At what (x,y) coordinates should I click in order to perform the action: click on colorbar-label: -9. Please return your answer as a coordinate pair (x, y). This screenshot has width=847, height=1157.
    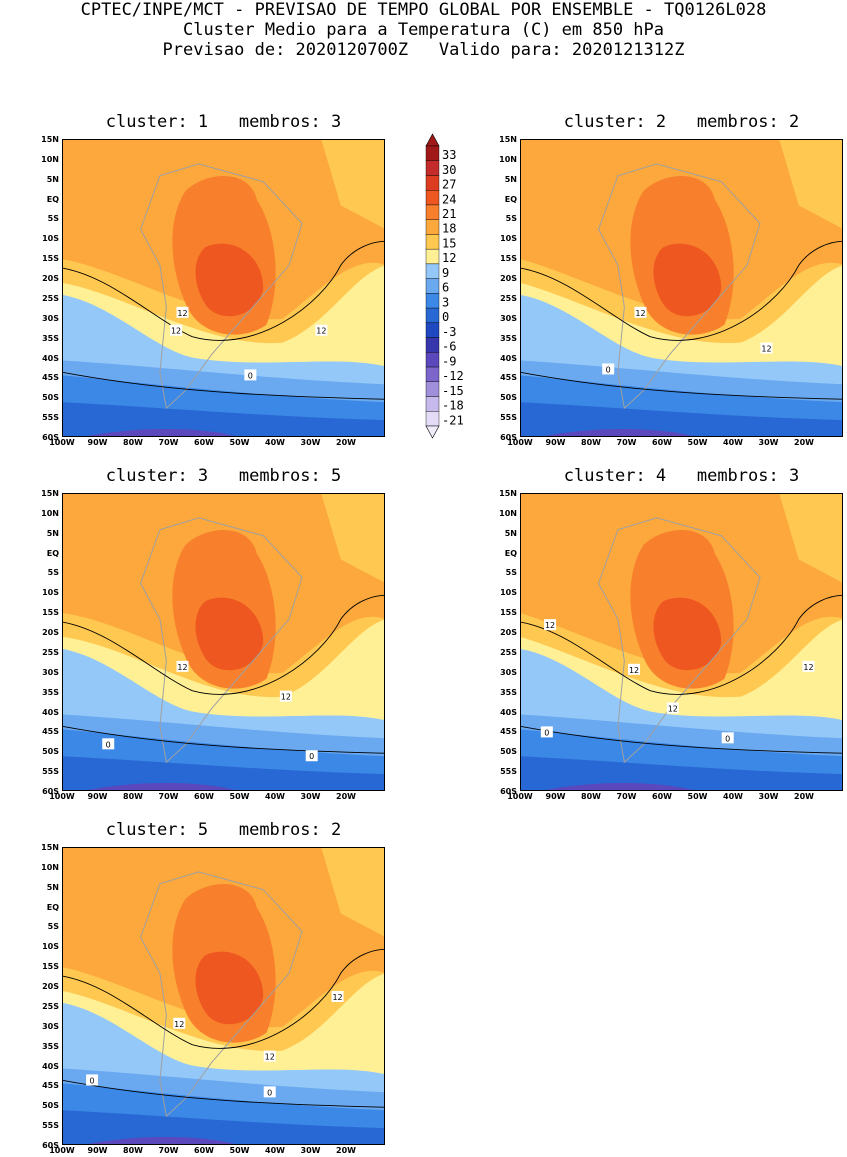
    Looking at the image, I should click on (449, 361).